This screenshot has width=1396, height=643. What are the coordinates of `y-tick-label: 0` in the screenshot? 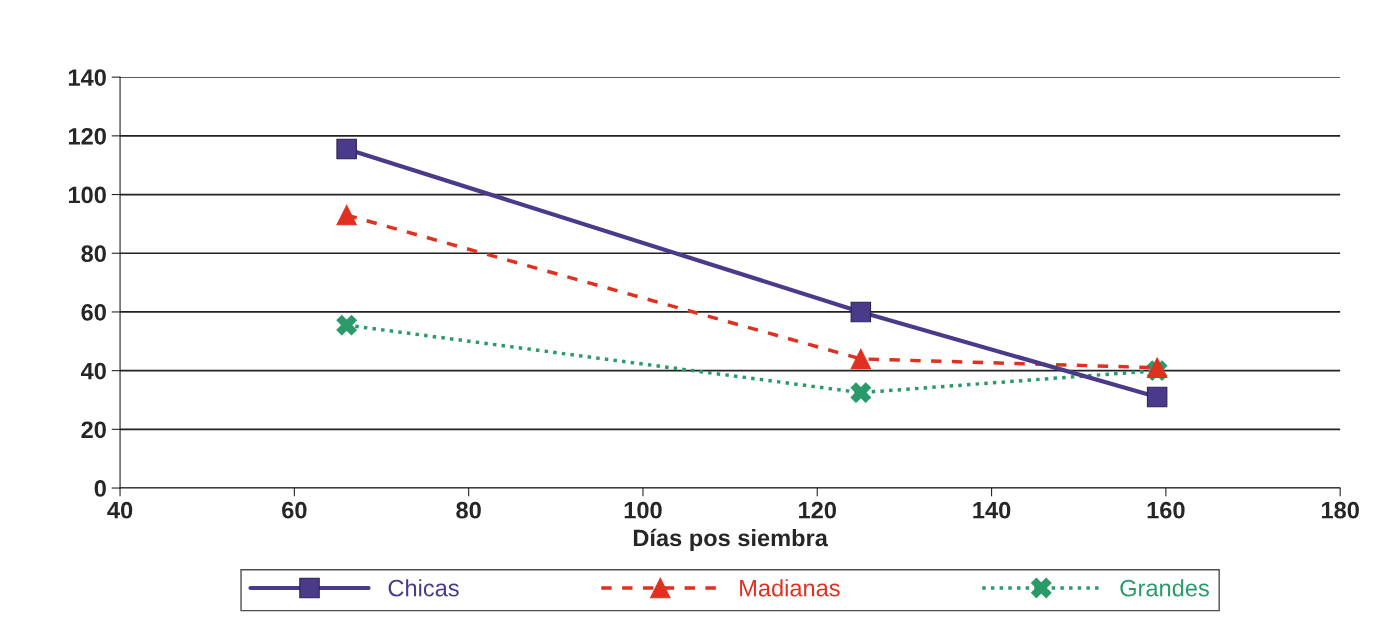 It's located at (100, 488).